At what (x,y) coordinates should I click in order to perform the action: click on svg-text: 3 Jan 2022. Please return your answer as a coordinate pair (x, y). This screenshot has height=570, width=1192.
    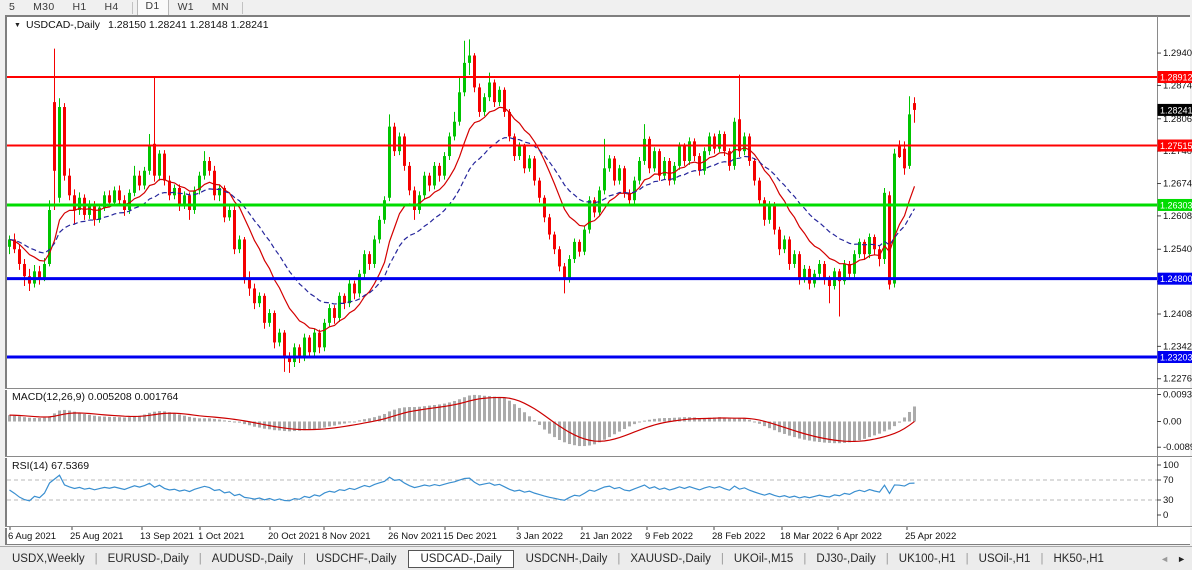
    Looking at the image, I should click on (539, 536).